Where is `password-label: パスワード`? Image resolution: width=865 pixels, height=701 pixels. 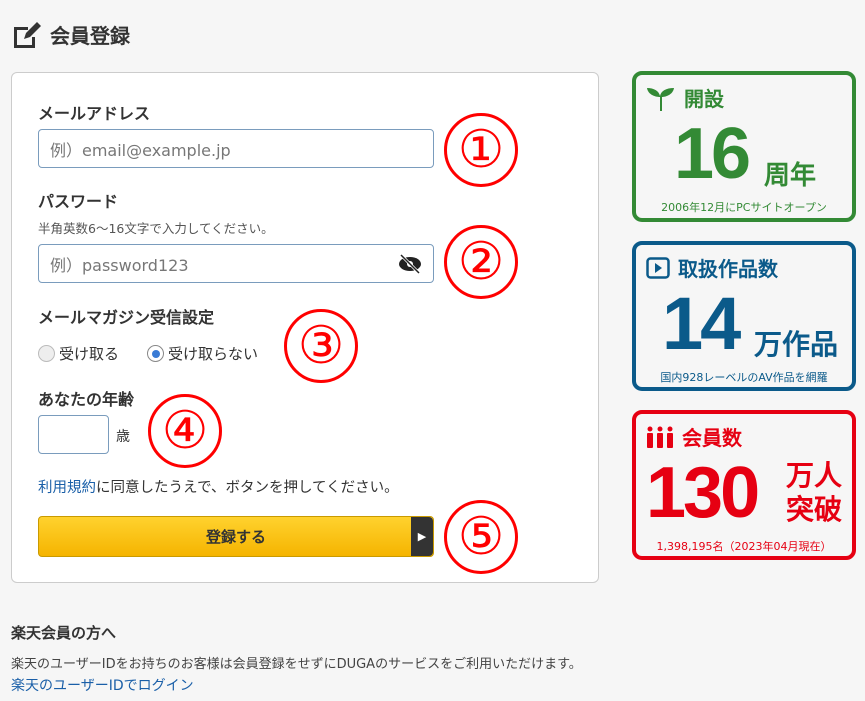 password-label: パスワード is located at coordinates (78, 201).